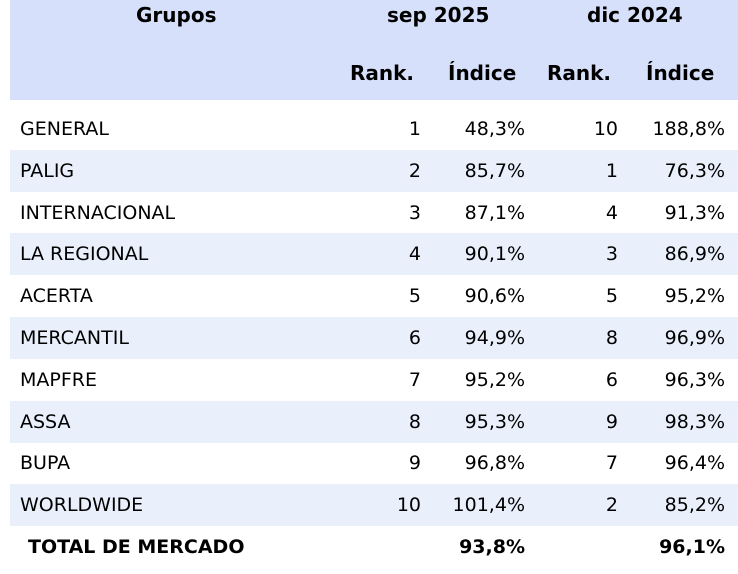 The width and height of the screenshot is (738, 574). I want to click on index1-cell: 95,2%, so click(494, 379).